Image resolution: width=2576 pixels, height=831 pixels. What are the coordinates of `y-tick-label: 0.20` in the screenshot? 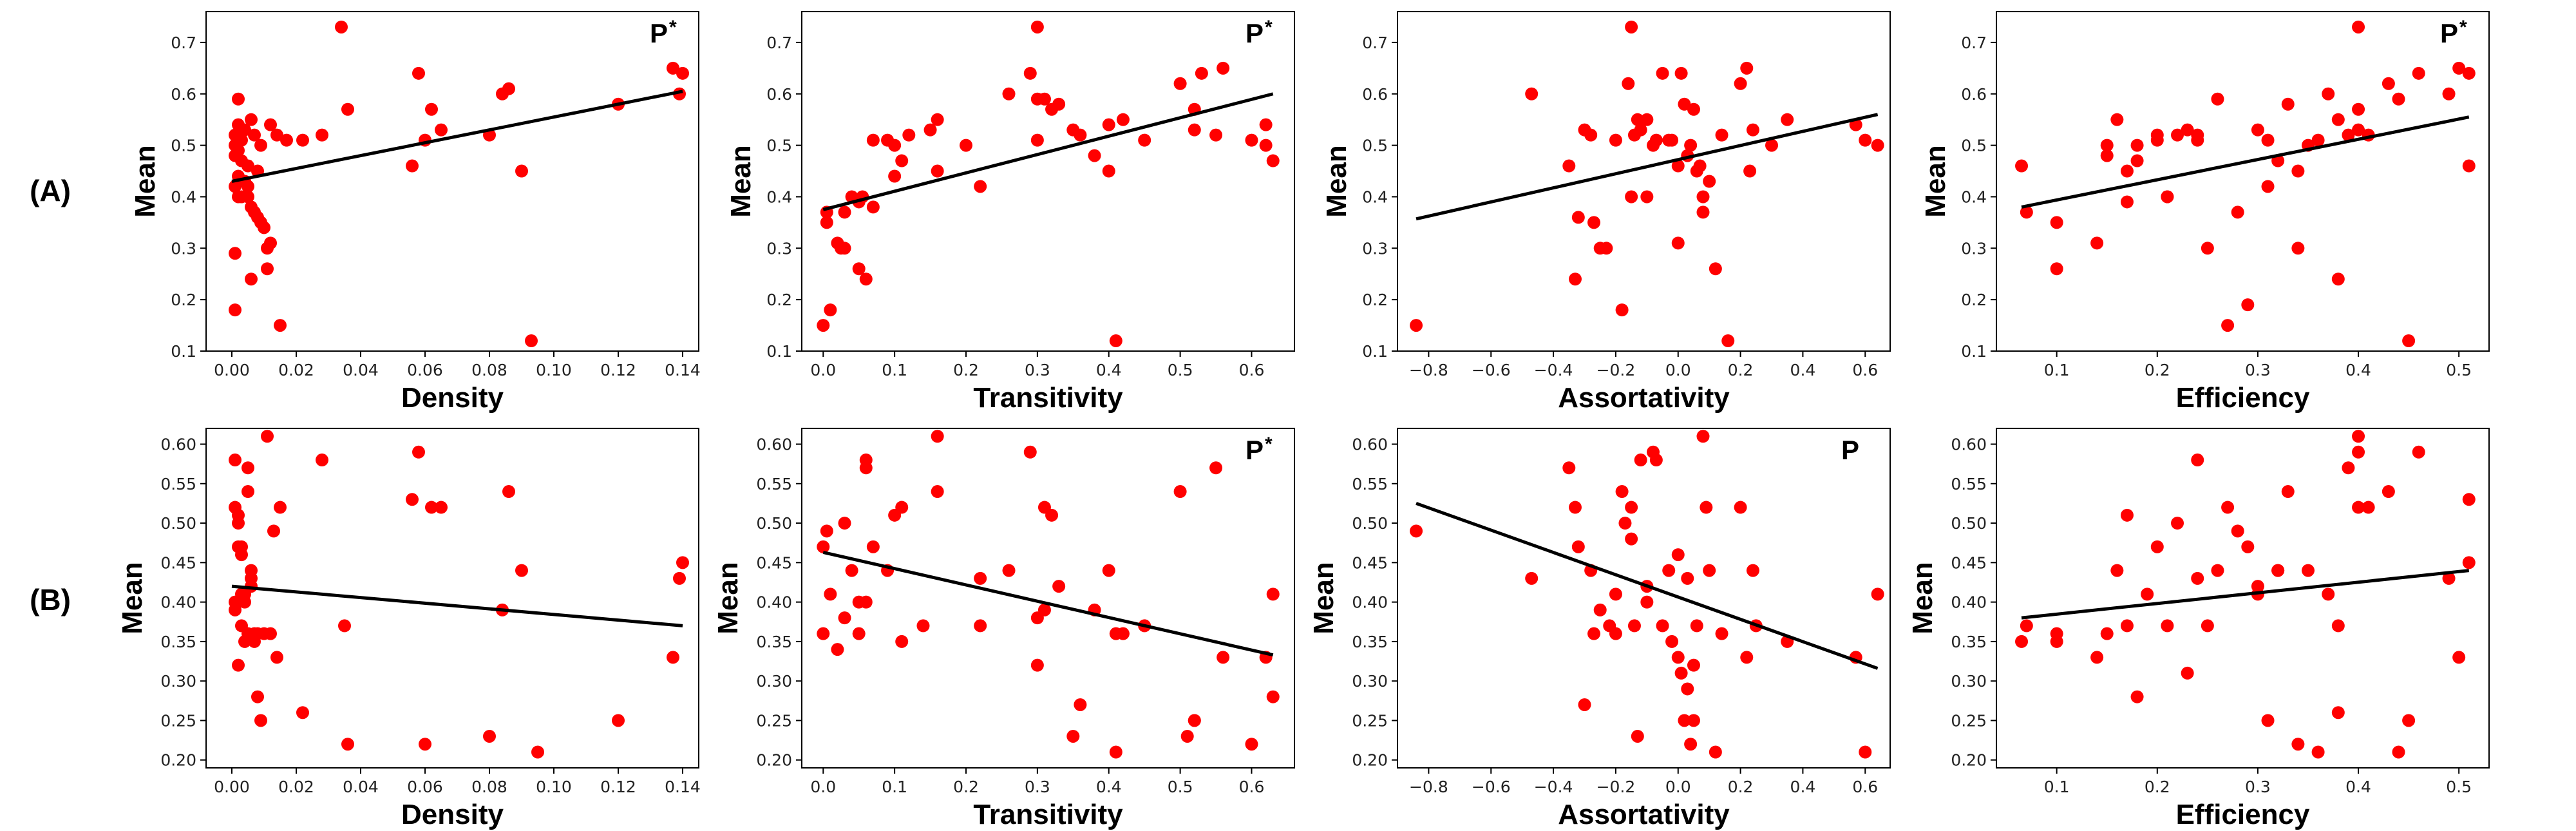 It's located at (1969, 760).